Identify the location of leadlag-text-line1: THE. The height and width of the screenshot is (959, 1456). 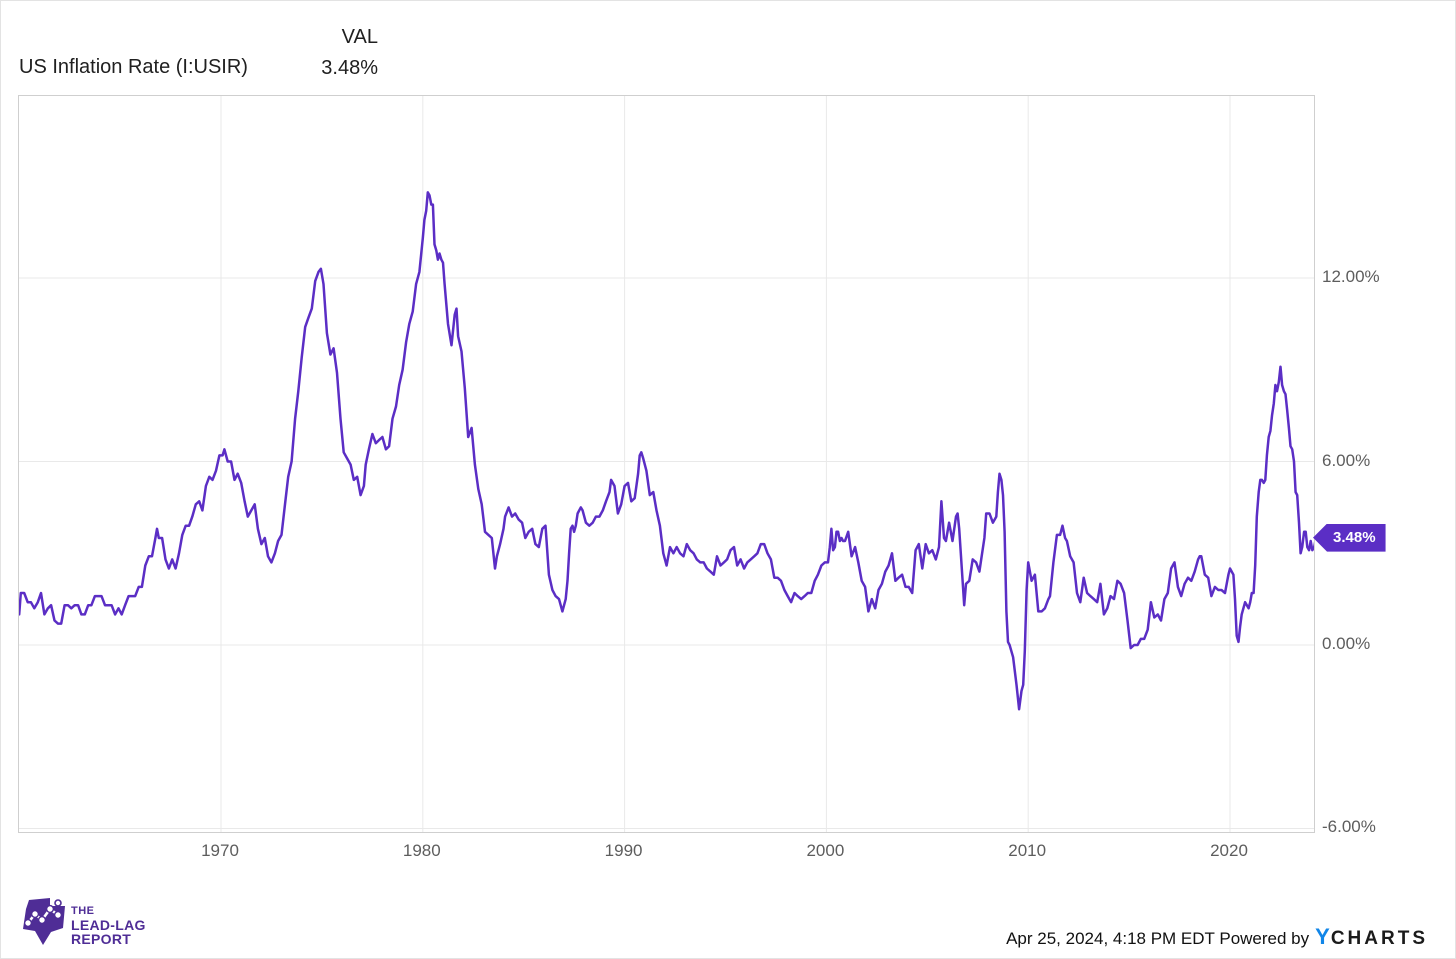
(83, 910).